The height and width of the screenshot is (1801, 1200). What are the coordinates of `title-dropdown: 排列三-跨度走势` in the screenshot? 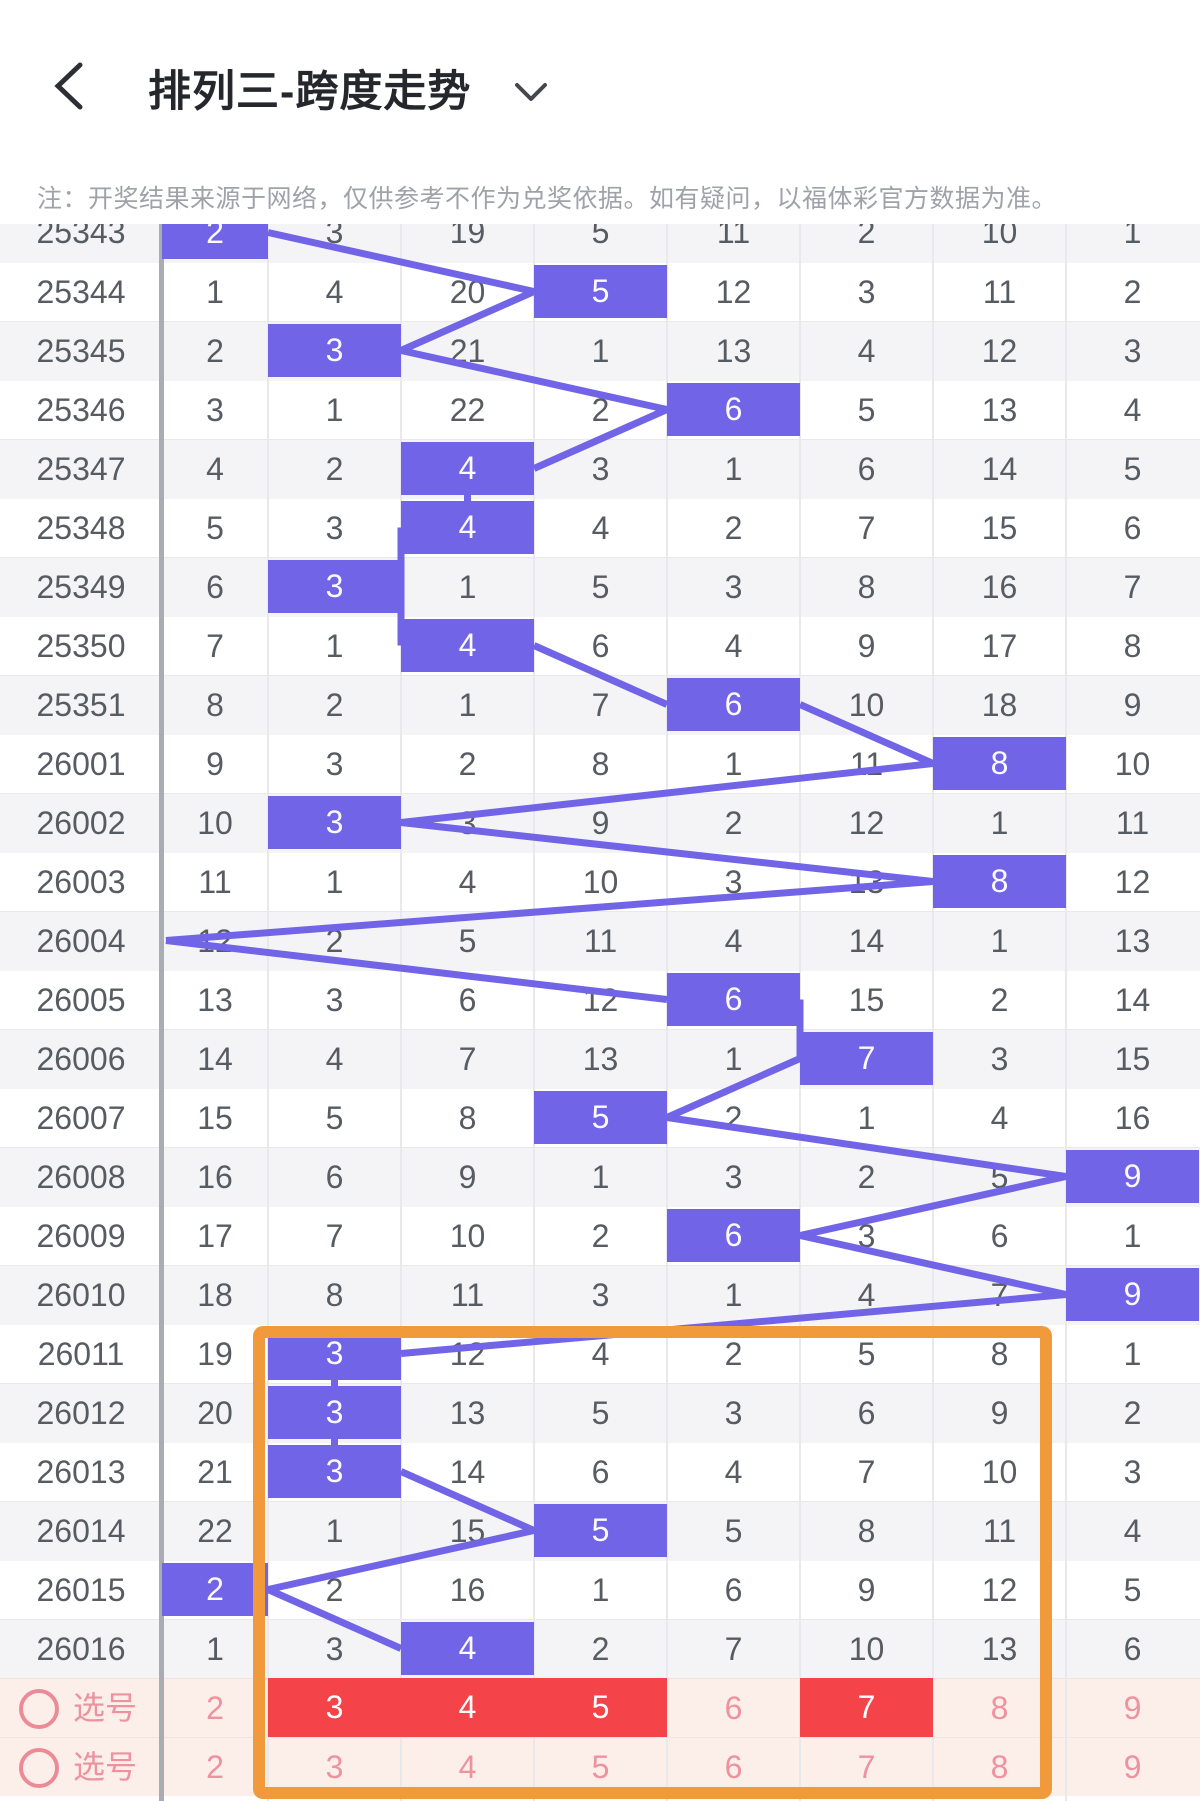 It's located at (348, 88).